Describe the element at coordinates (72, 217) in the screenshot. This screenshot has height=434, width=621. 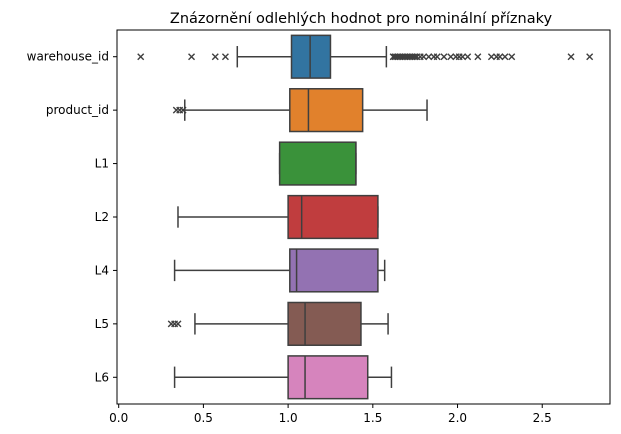
I see `y-axis: warehouse_id product_id L1 L2 L4 L5 L6` at that location.